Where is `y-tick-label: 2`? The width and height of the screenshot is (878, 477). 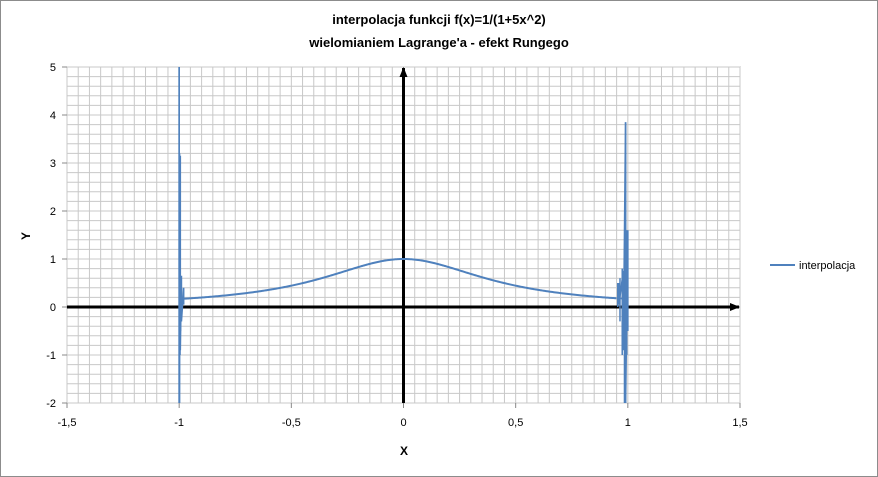
y-tick-label: 2 is located at coordinates (53, 212).